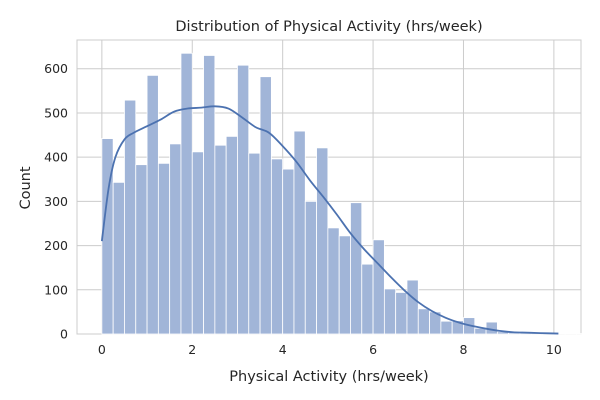 The width and height of the screenshot is (600, 400). Describe the element at coordinates (64, 334) in the screenshot. I see `y-tick-label: 0` at that location.